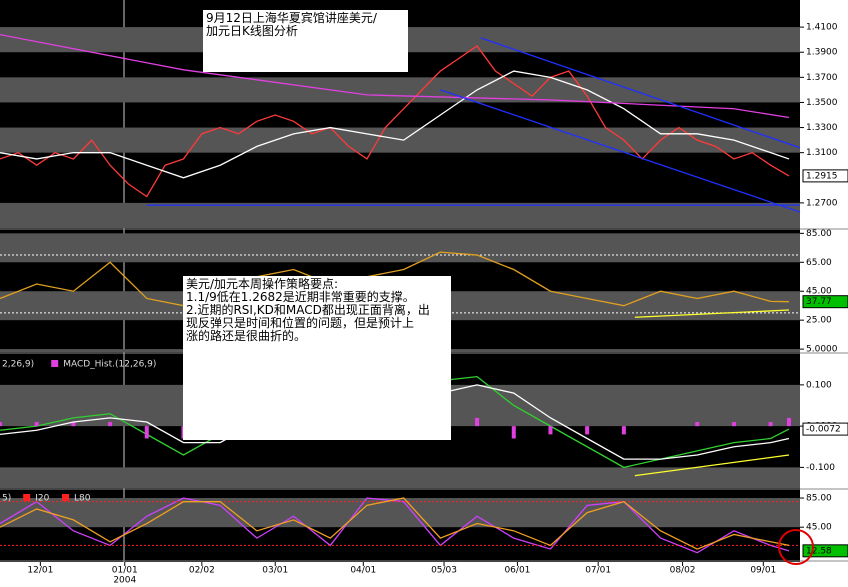  What do you see at coordinates (252, 31) in the screenshot?
I see `note-line: 加元日K线图分析` at bounding box center [252, 31].